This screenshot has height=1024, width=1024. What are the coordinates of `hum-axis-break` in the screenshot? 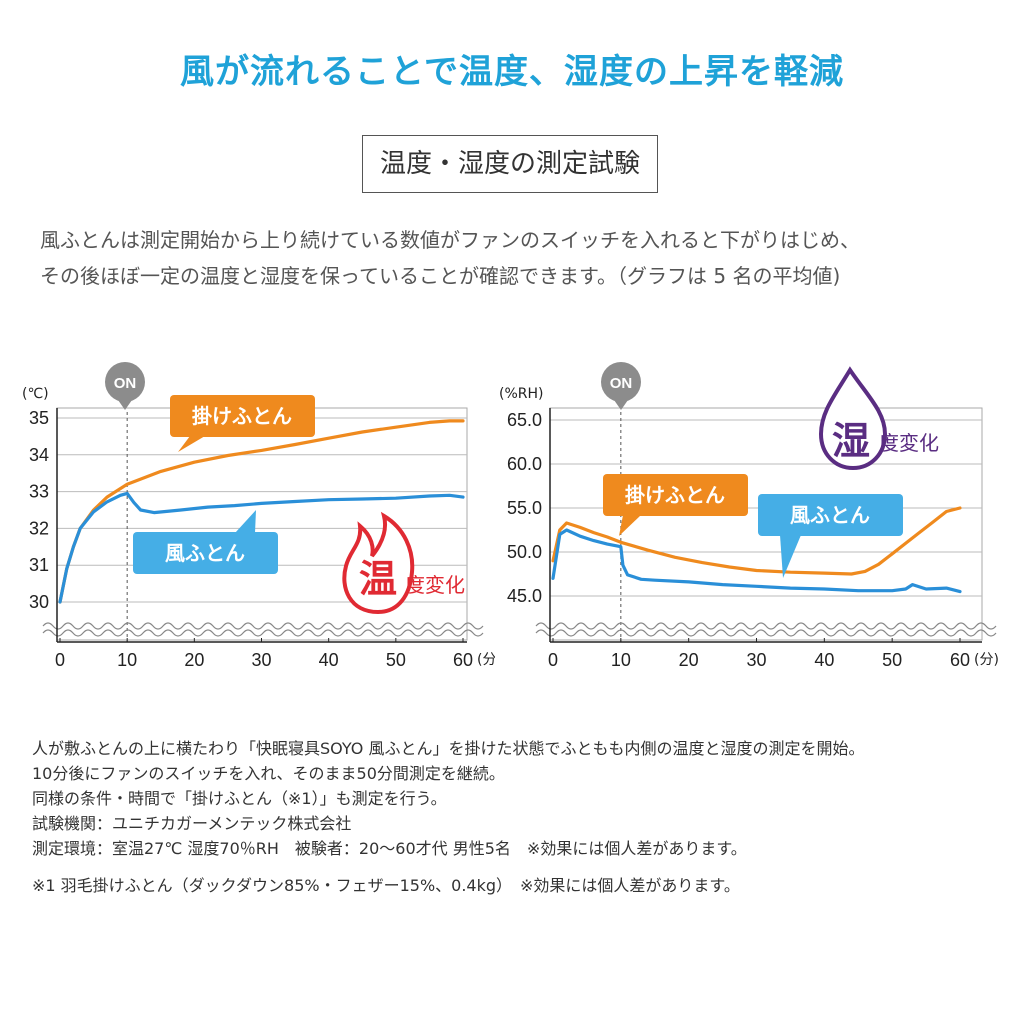 It's located at (766, 629).